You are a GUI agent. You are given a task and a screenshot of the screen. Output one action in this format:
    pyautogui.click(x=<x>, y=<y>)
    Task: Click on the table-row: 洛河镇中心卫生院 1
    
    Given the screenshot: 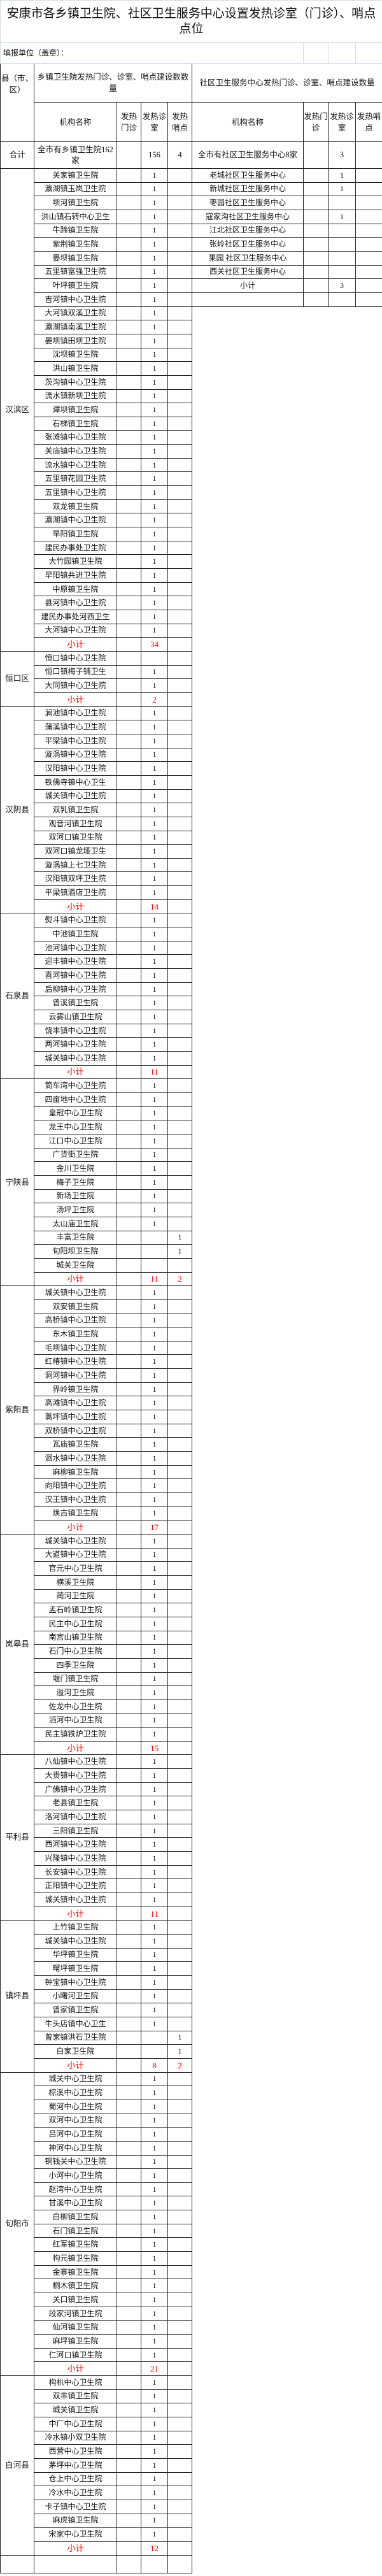 What is the action you would take?
    pyautogui.click(x=192, y=1817)
    